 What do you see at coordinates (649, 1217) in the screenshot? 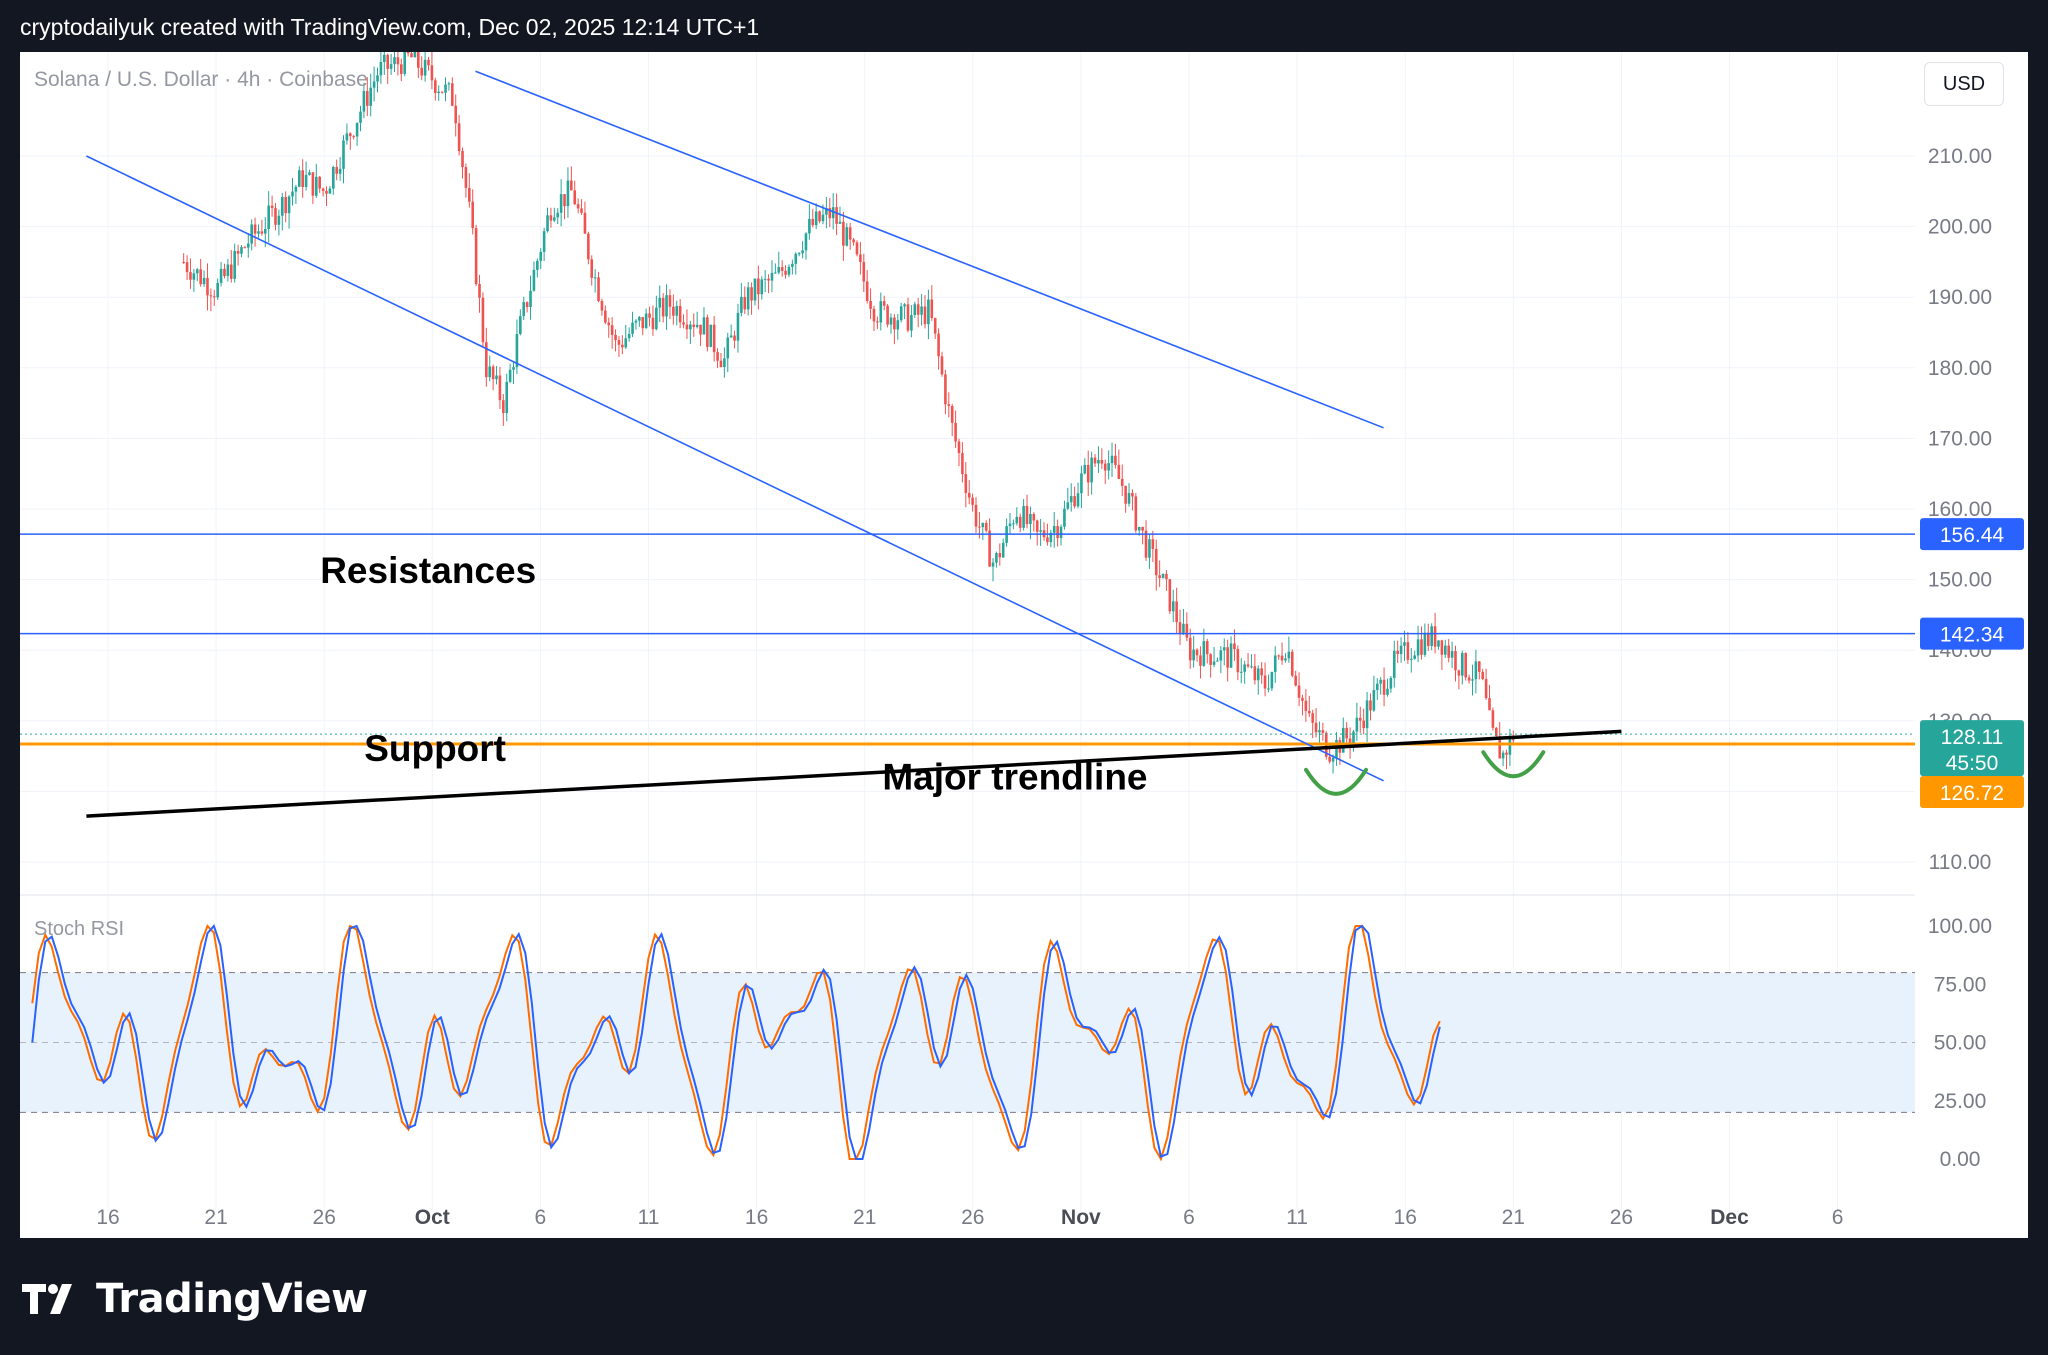
I see `time-tick-label: 11` at bounding box center [649, 1217].